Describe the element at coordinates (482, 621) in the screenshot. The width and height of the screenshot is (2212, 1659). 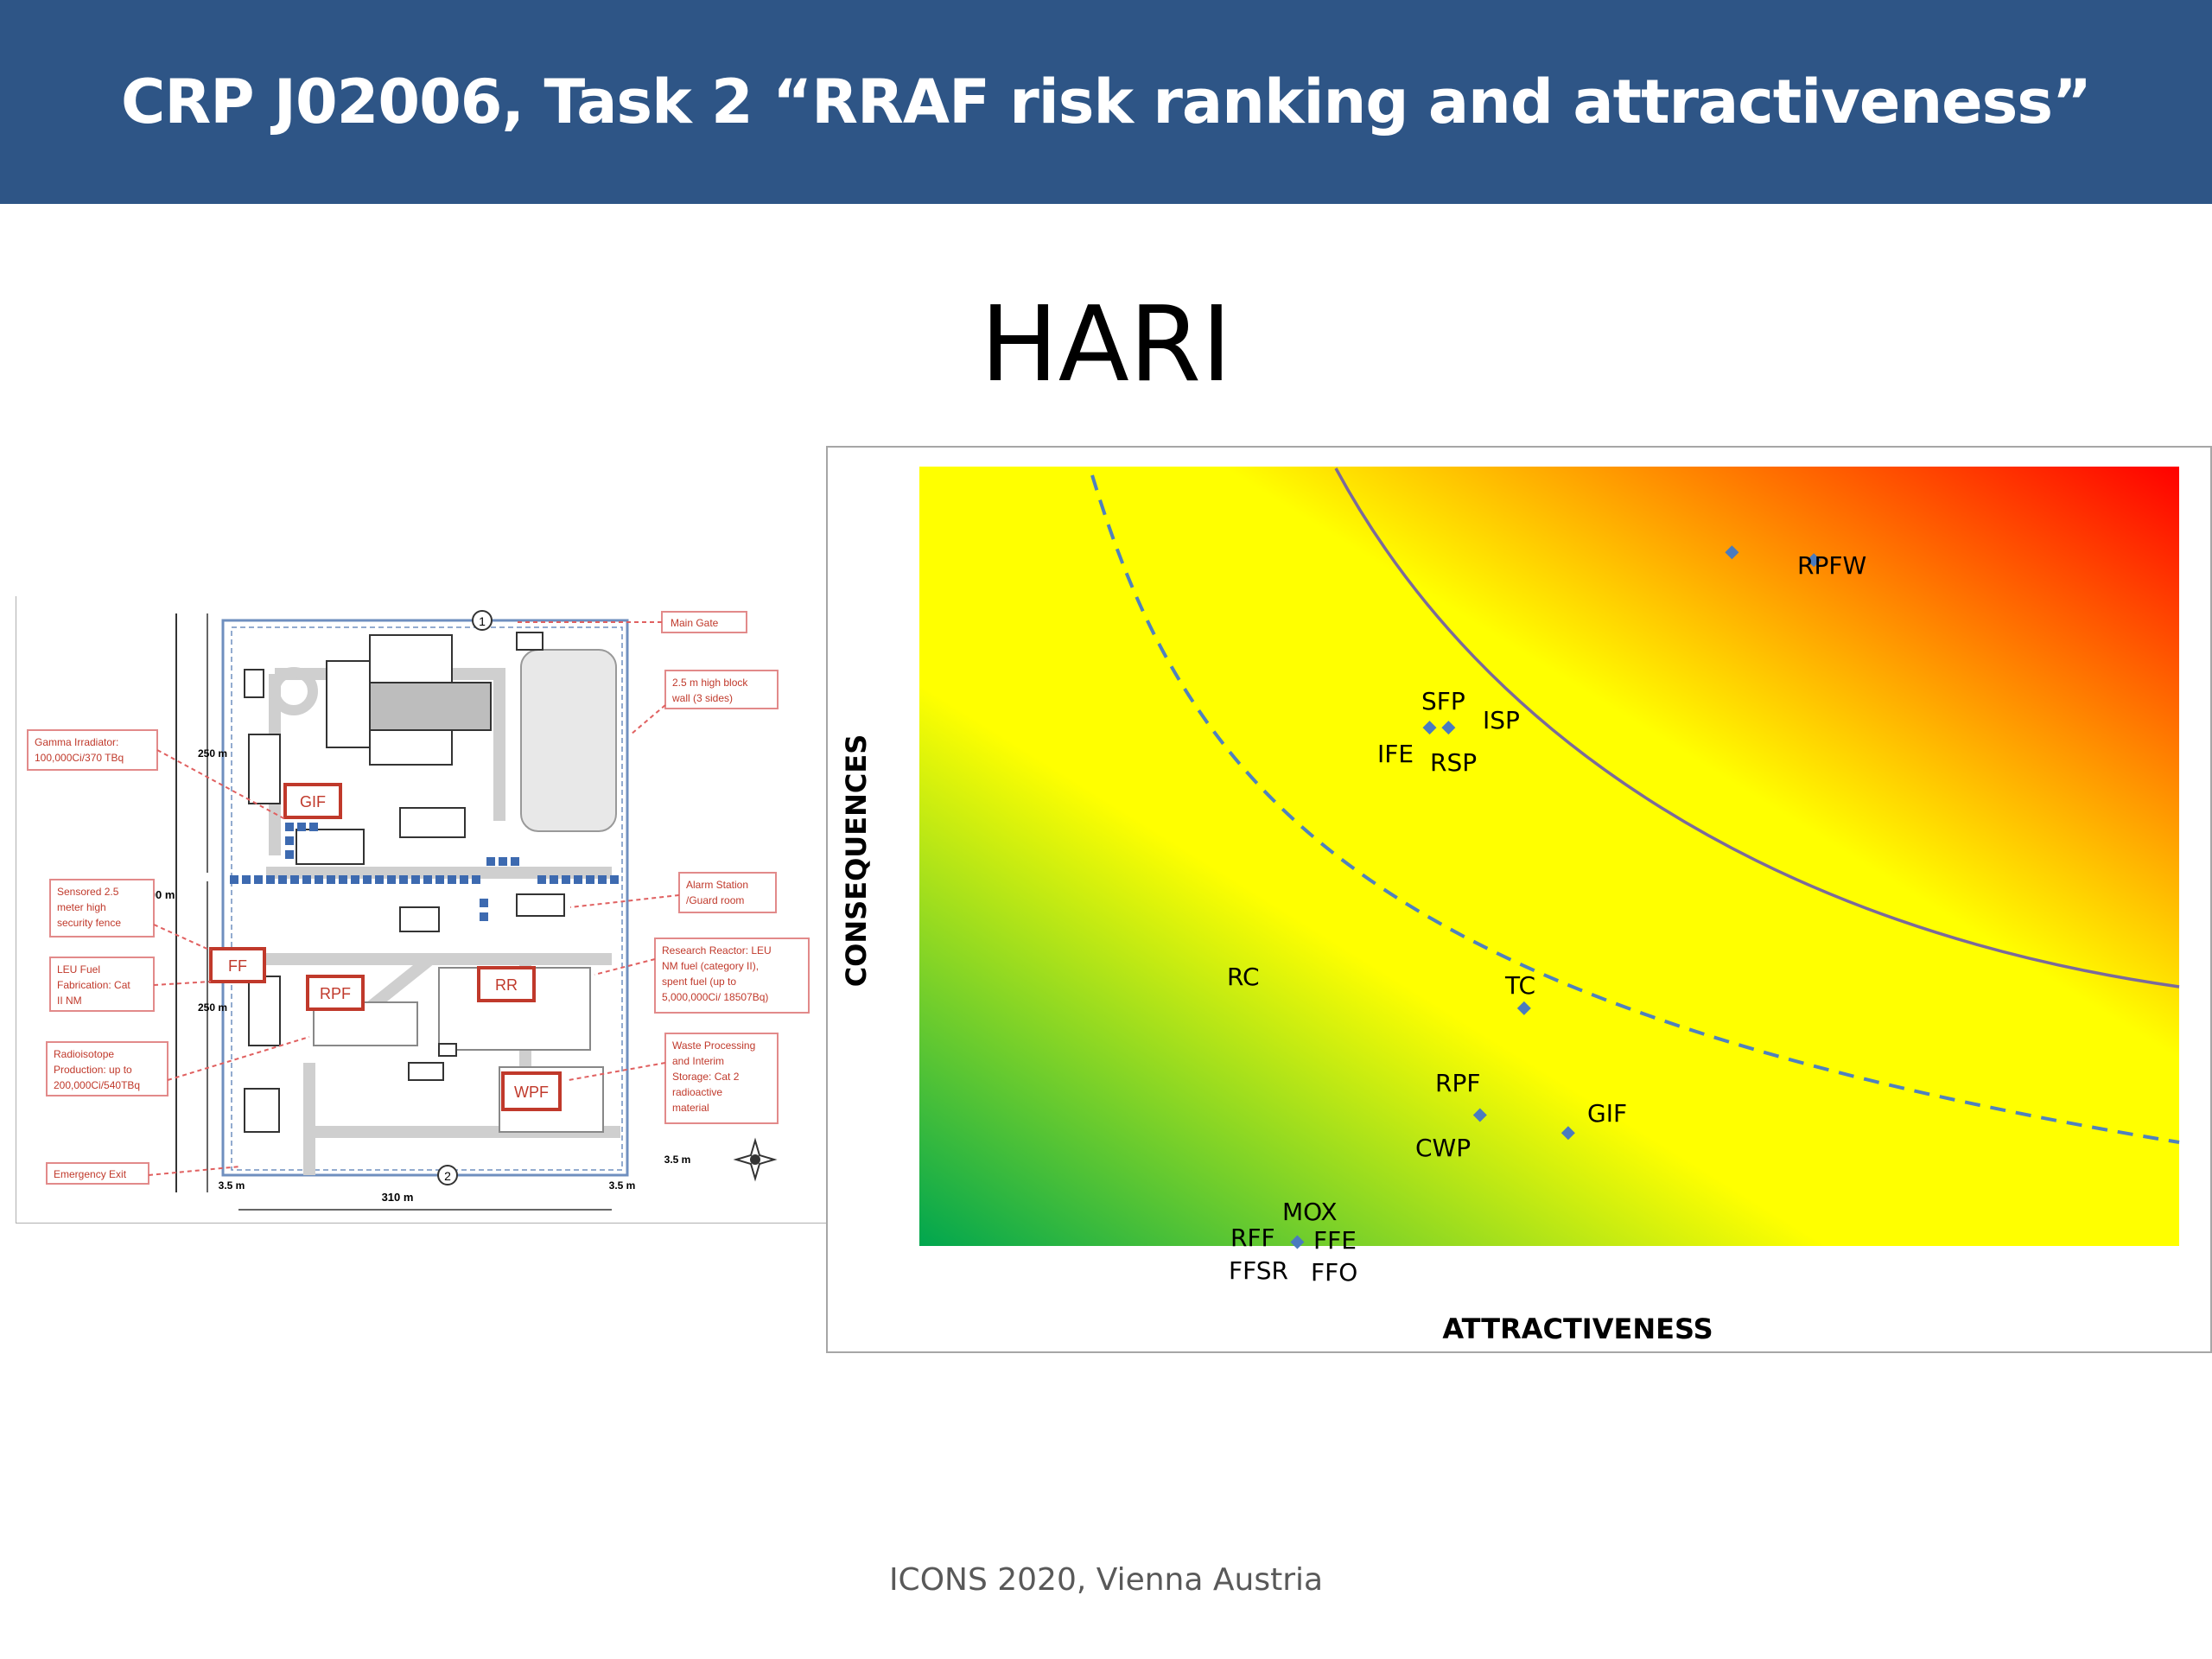
I see `site-marker-1: 1` at that location.